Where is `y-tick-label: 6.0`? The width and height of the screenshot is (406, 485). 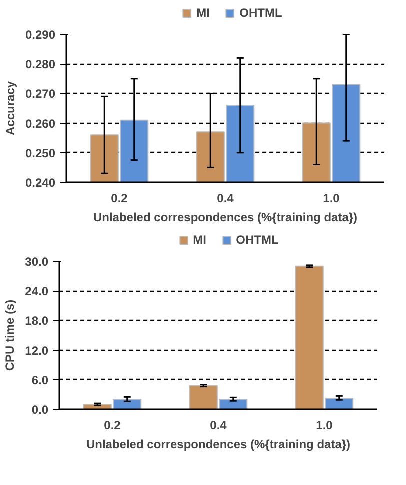
y-tick-label: 6.0 is located at coordinates (40, 380).